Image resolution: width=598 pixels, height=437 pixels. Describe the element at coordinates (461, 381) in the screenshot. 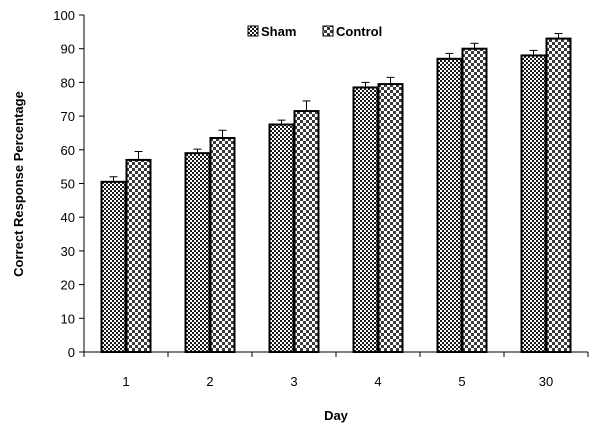

I see `x-tick-label: 5` at that location.